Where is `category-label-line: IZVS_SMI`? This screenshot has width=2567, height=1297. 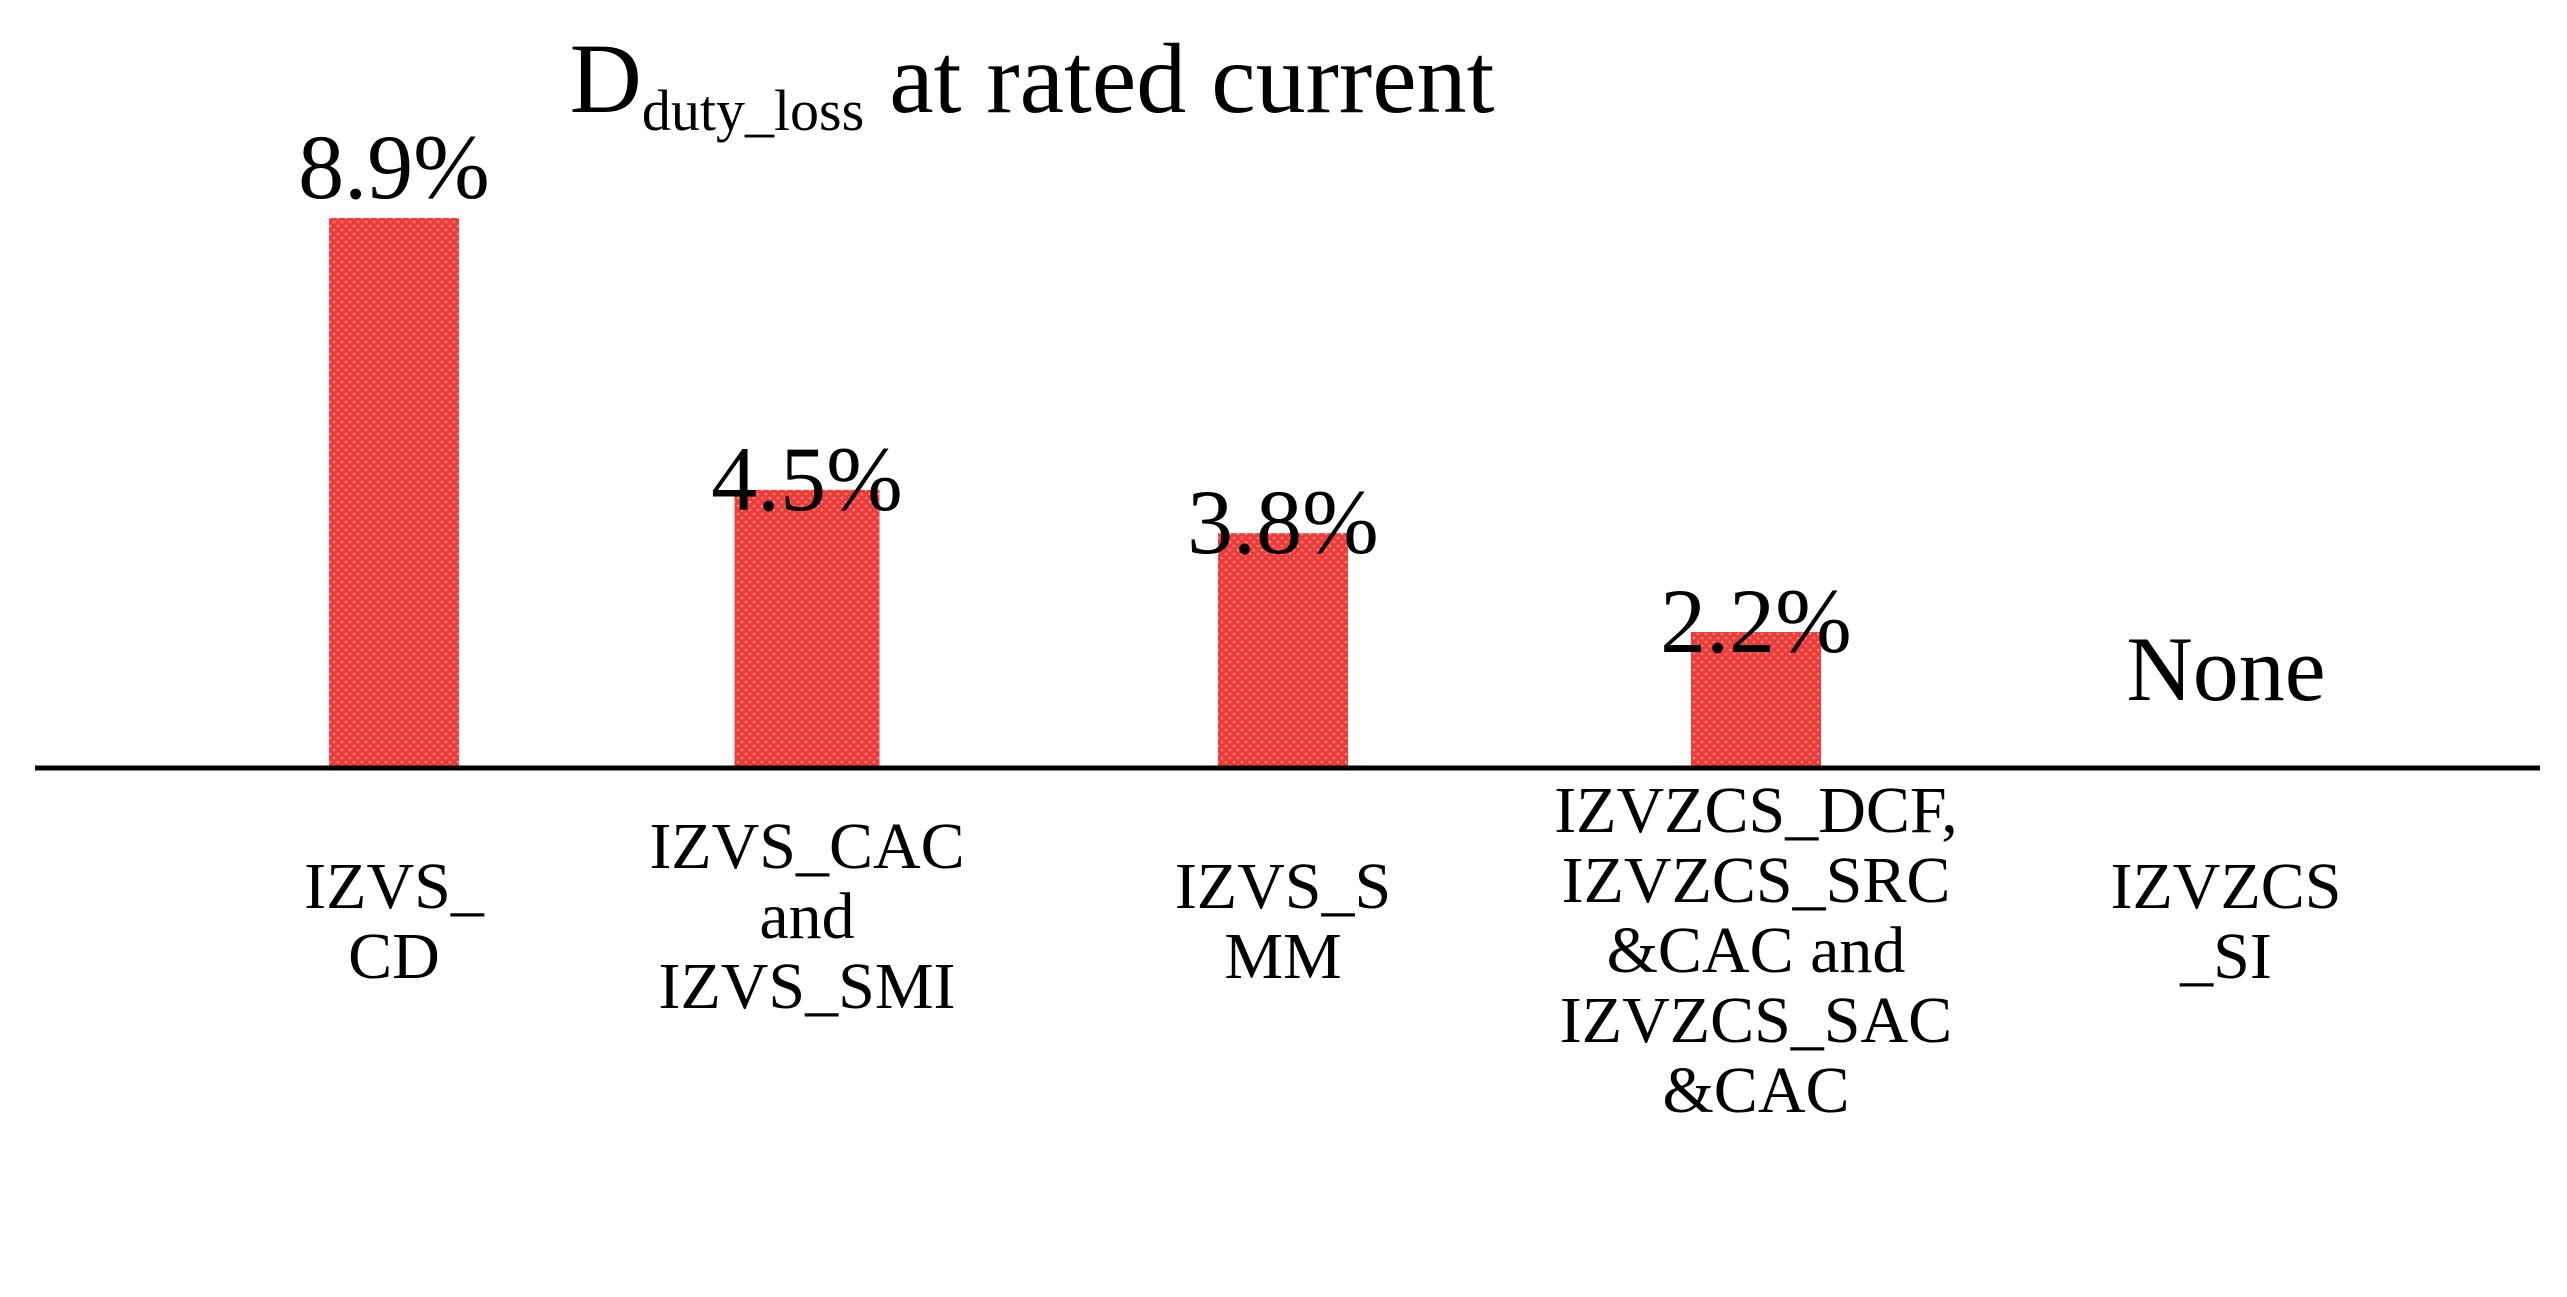
category-label-line: IZVS_SMI is located at coordinates (806, 986).